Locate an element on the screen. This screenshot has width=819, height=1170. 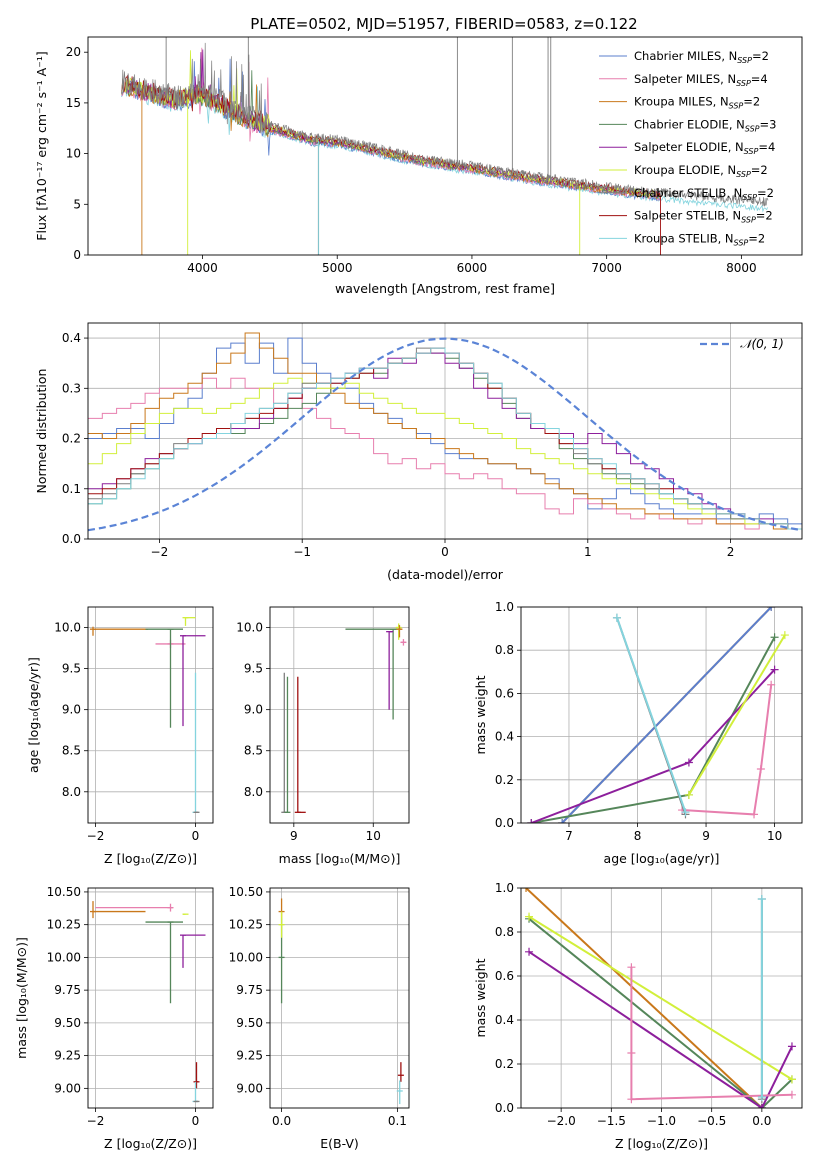
x-tick-label: 0.0 is located at coordinates (281, 1121).